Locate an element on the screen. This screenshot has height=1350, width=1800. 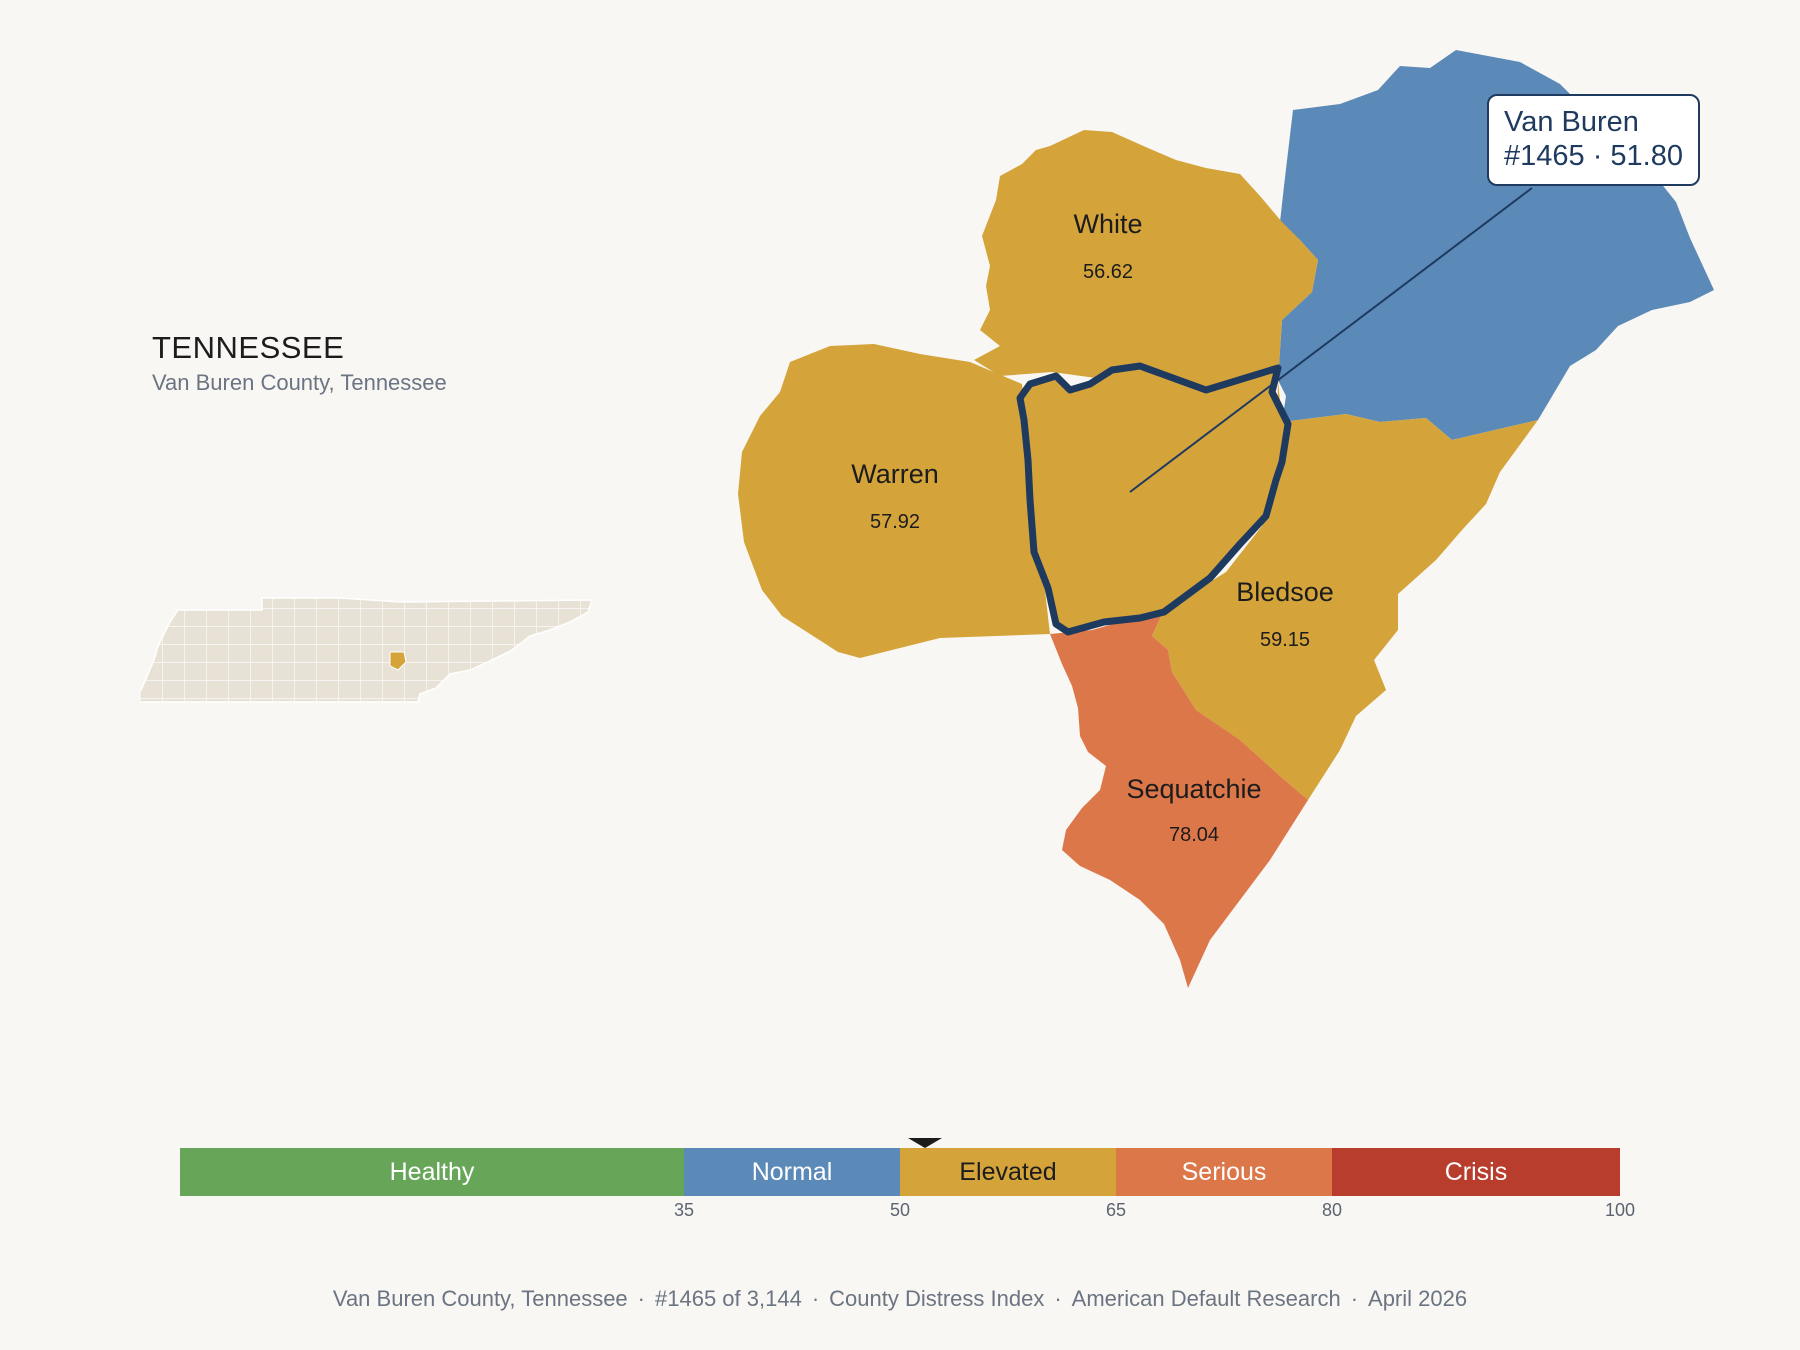
map-header: TENNESSEE Van Buren County, Tennessee is located at coordinates (299, 363).